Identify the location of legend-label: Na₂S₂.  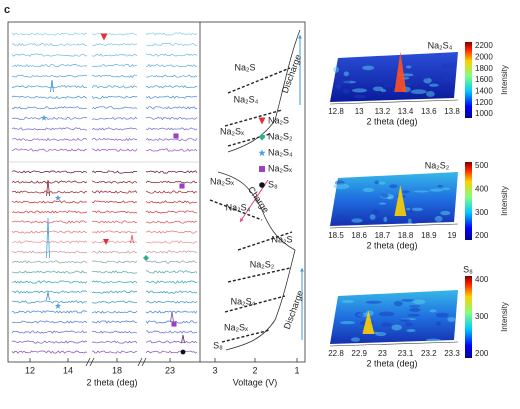
(280, 136).